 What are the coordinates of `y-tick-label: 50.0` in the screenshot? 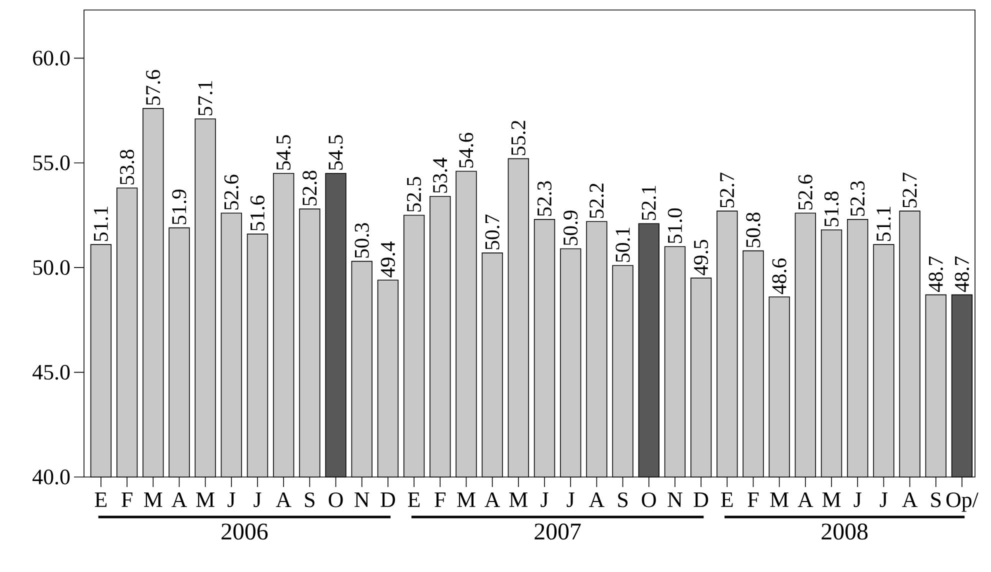 It's located at (51, 268).